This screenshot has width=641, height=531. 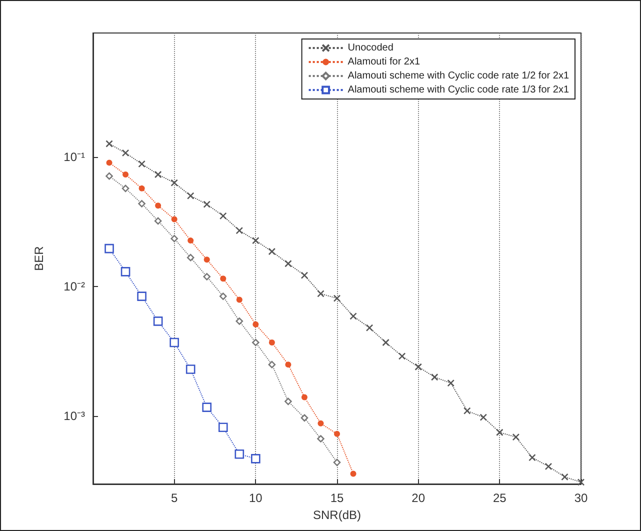 What do you see at coordinates (337, 498) in the screenshot?
I see `x-tick-label: 15` at bounding box center [337, 498].